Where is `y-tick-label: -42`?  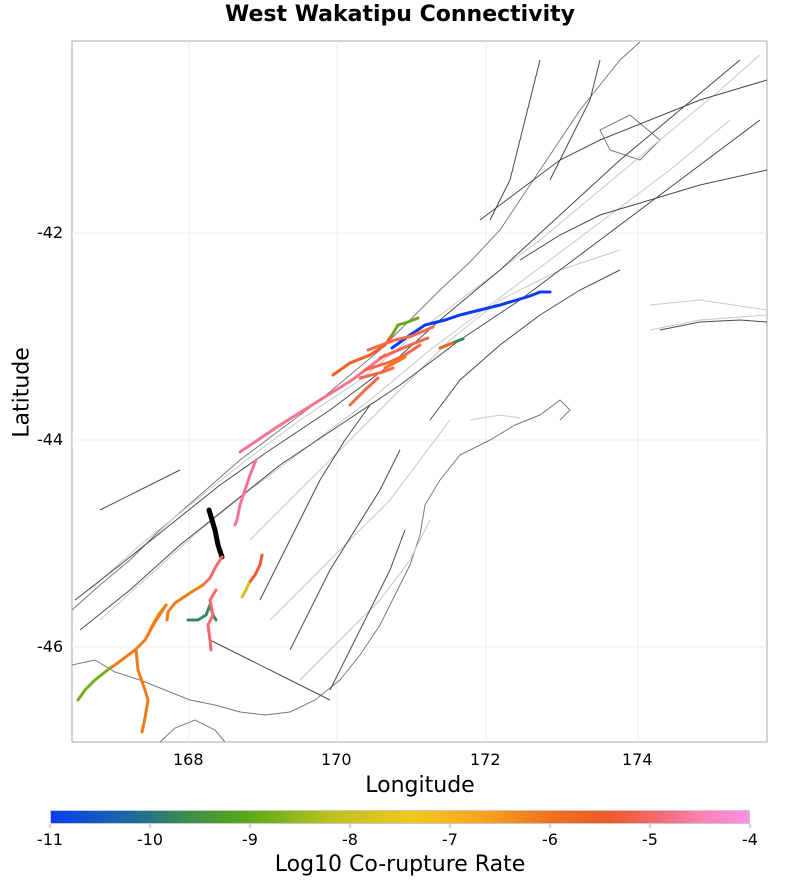 y-tick-label: -42 is located at coordinates (50, 232).